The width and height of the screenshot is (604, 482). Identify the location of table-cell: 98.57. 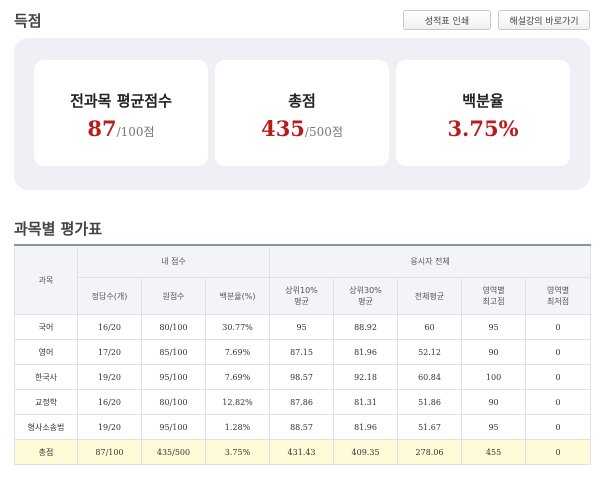
(302, 377).